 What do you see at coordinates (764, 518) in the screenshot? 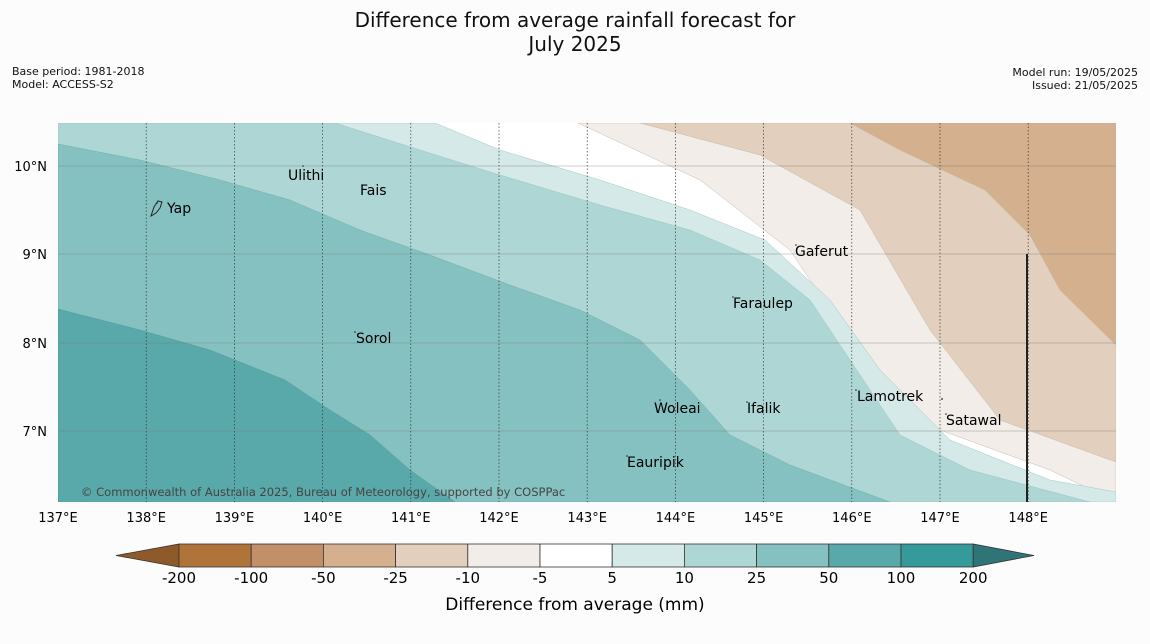
I see `longitude-label: 145°E` at bounding box center [764, 518].